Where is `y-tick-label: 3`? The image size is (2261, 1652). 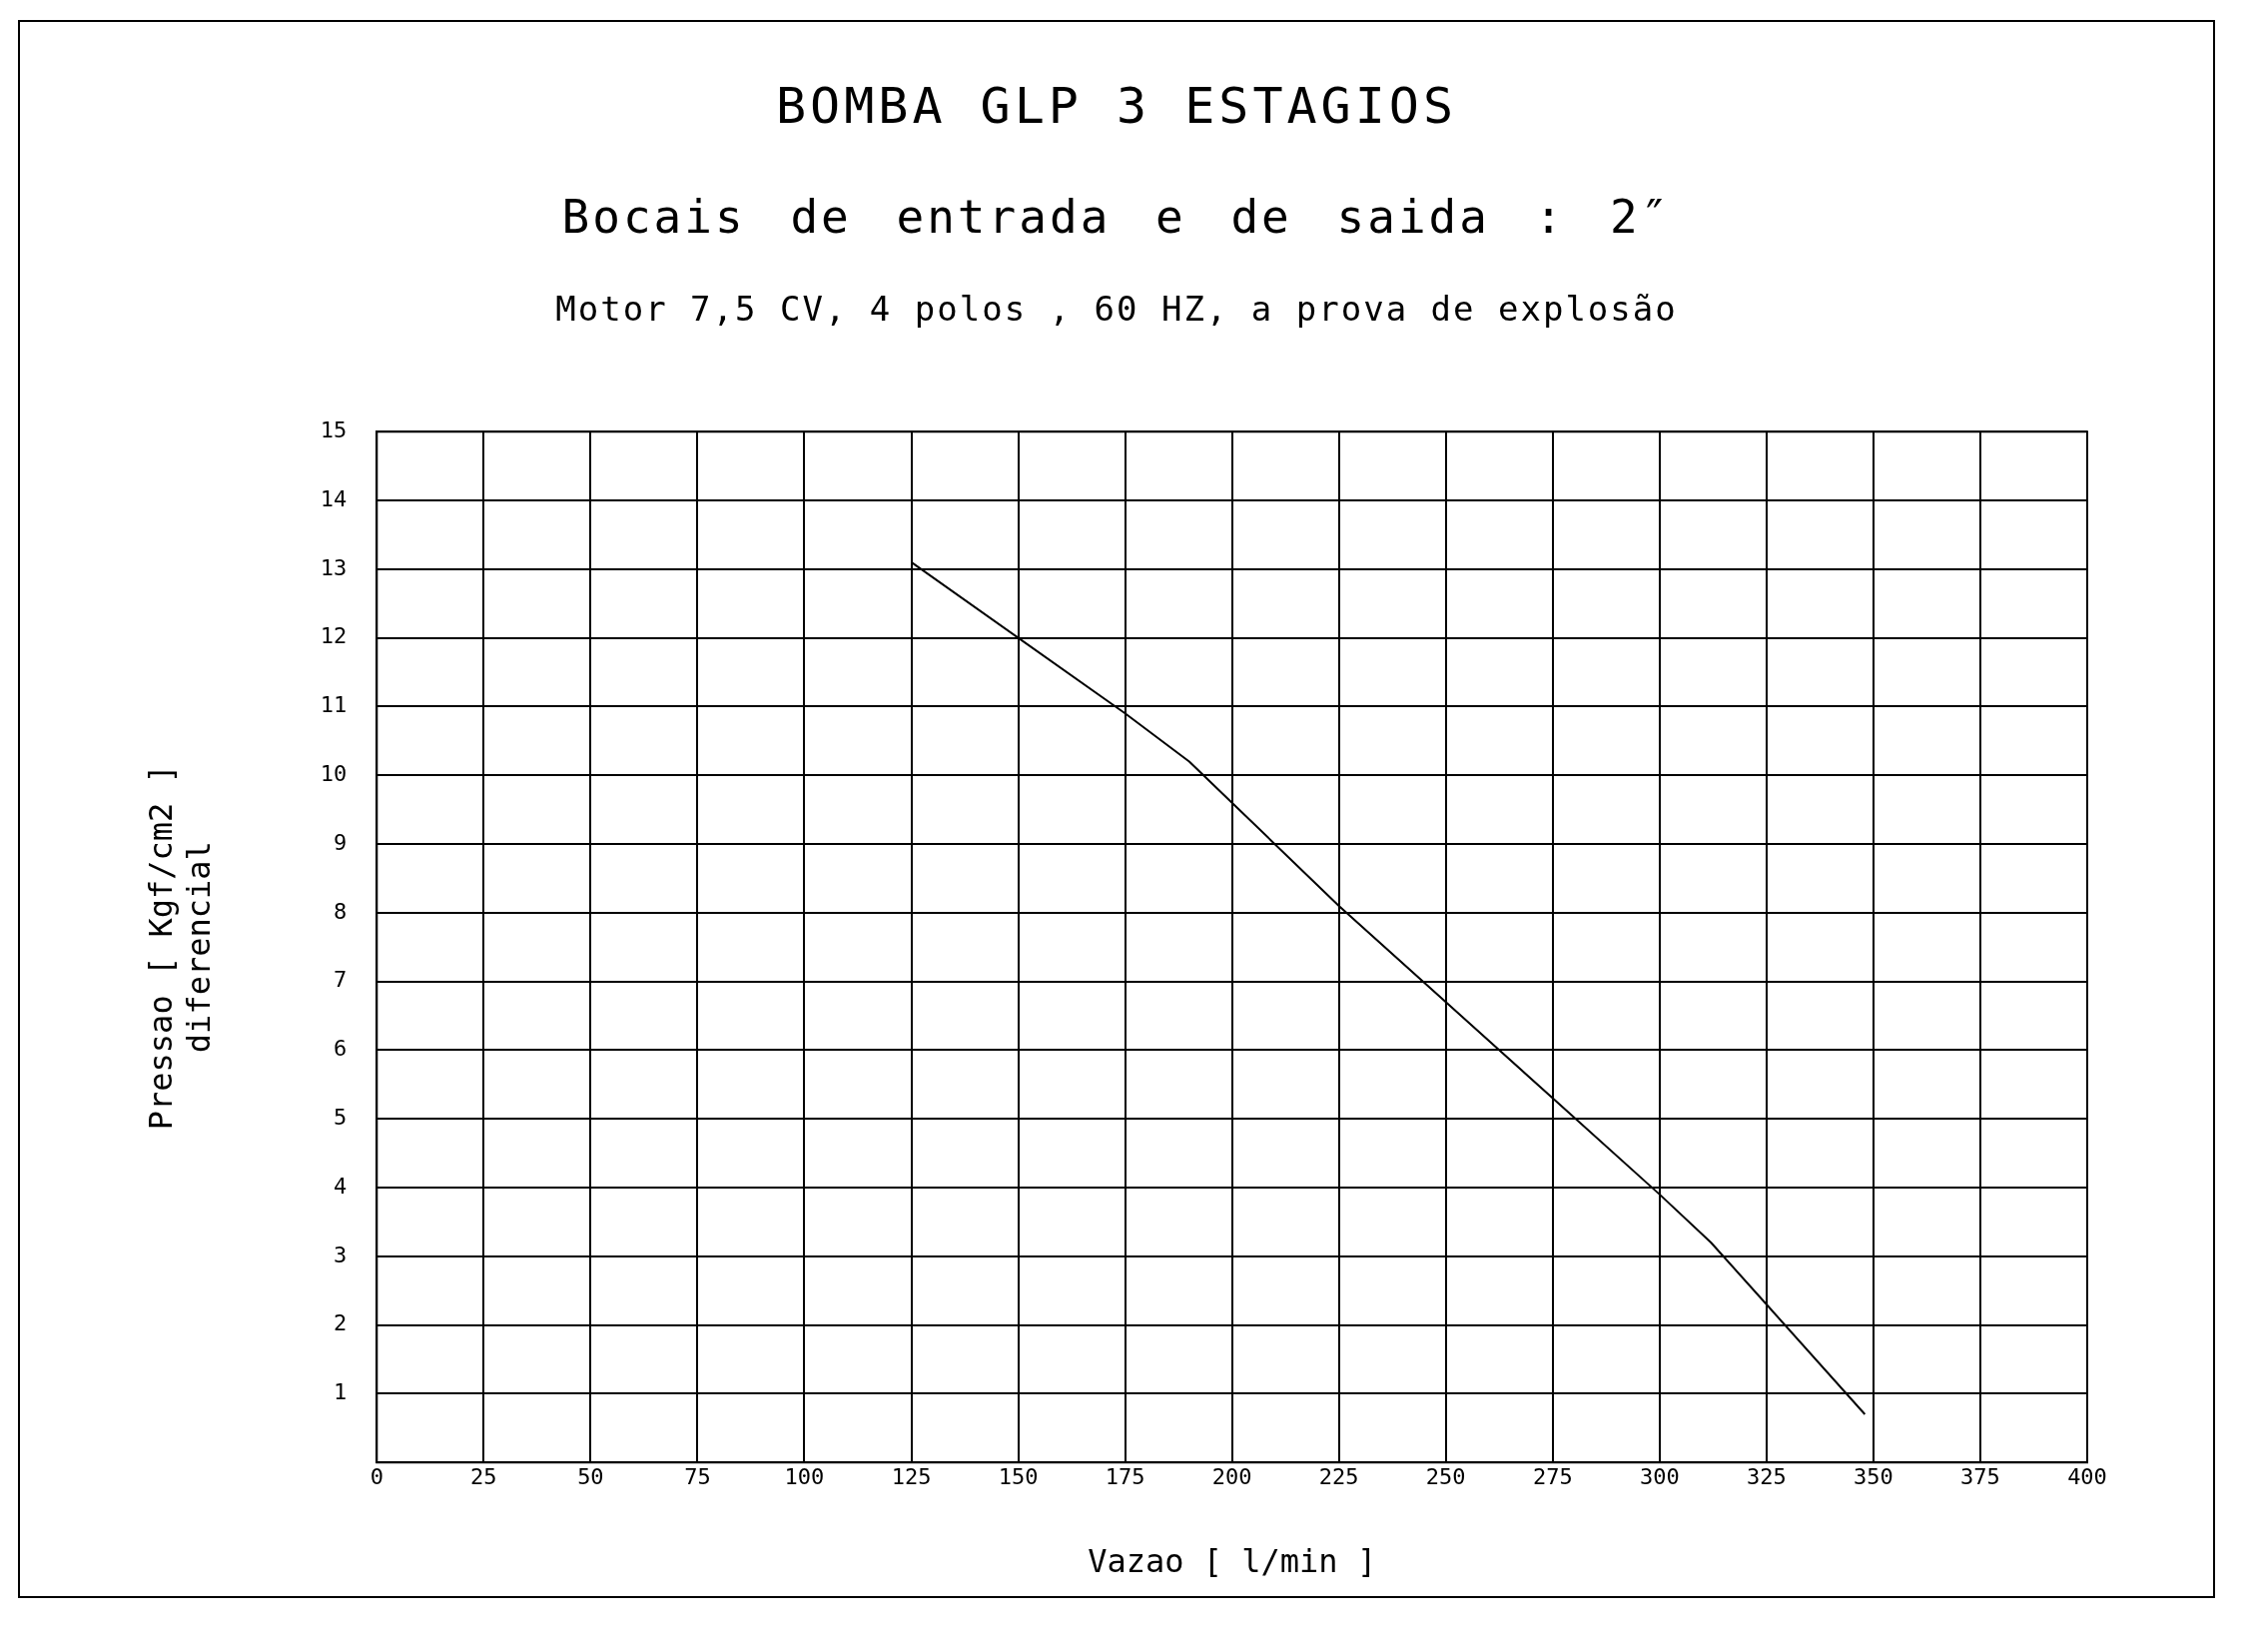 y-tick-label: 3 is located at coordinates (341, 1254).